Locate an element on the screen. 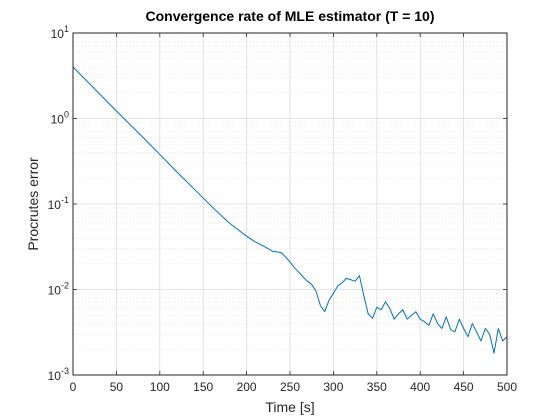 The width and height of the screenshot is (560, 420). x-tick-label: 500 is located at coordinates (507, 387).